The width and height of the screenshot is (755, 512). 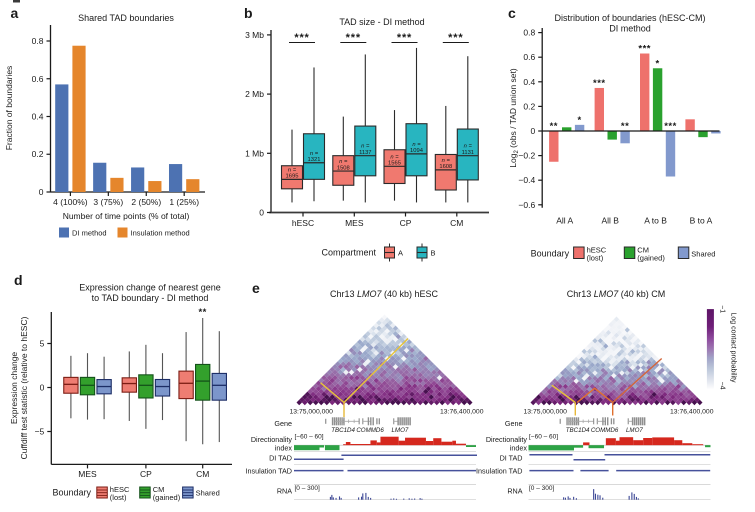 I want to click on svg-text: 1565, so click(x=394, y=164).